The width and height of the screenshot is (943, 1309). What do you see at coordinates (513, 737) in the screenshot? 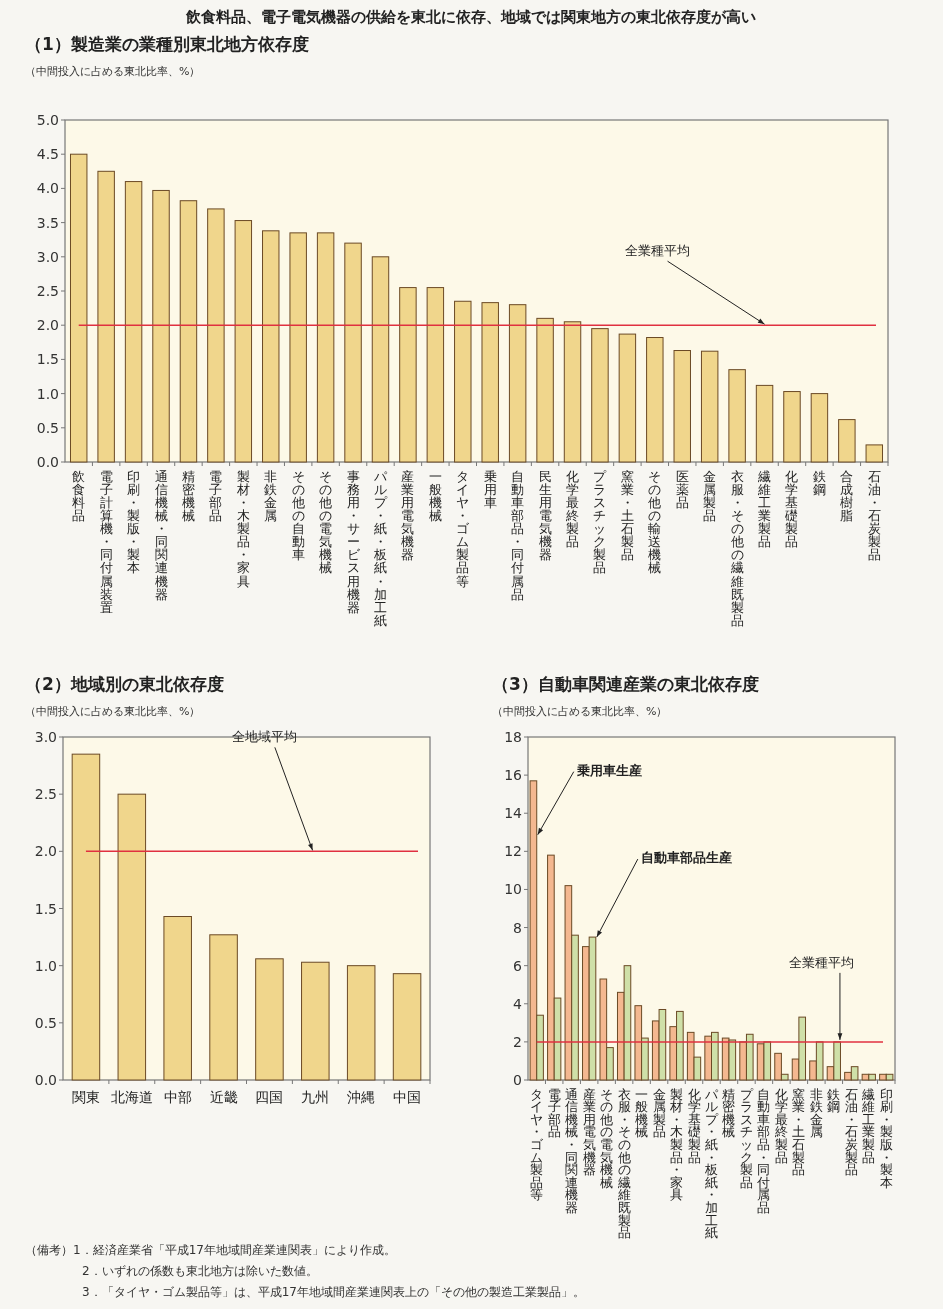
I see `y-tick-label: 18` at bounding box center [513, 737].